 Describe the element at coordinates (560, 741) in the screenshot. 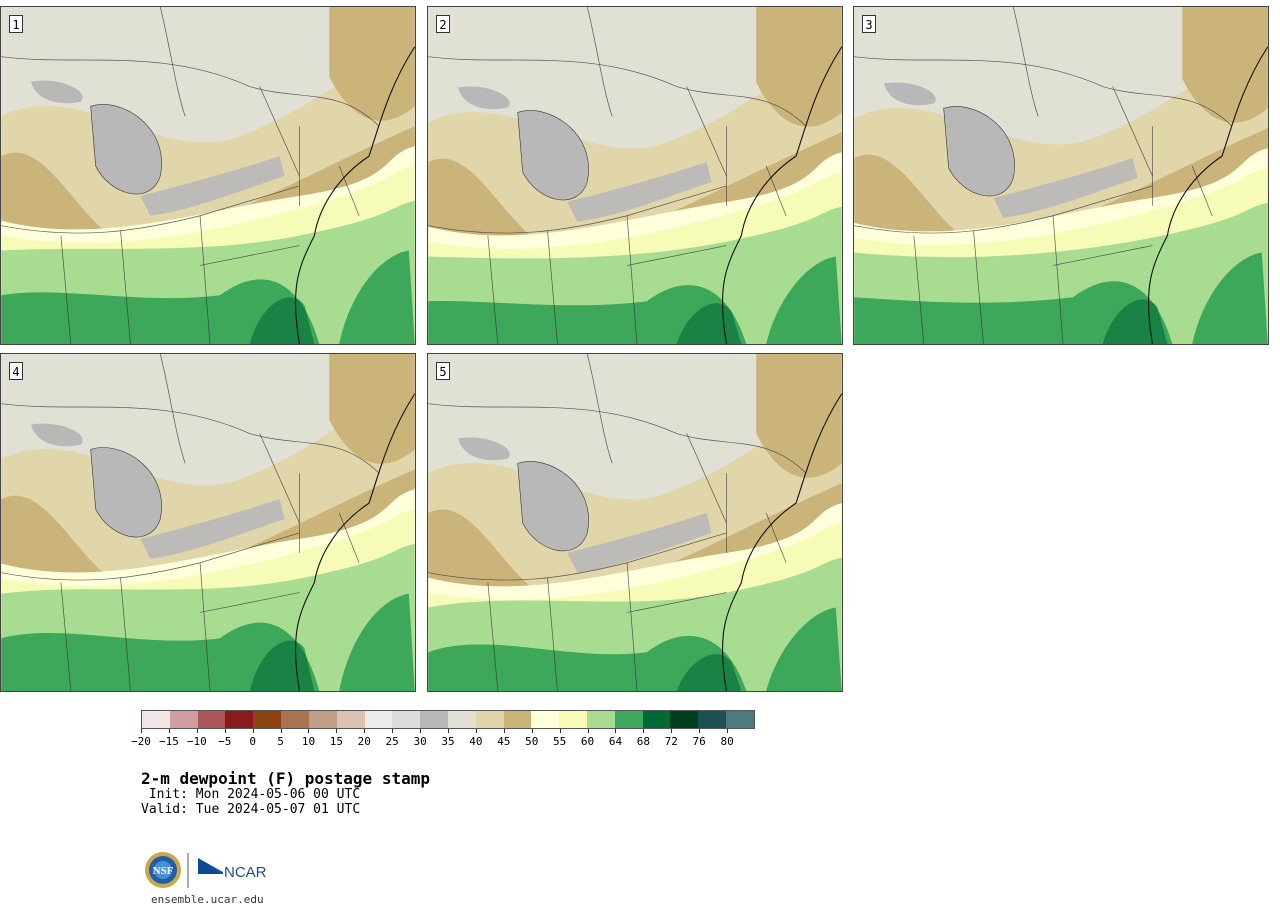

I see `colorbar-tick-label: 55` at that location.